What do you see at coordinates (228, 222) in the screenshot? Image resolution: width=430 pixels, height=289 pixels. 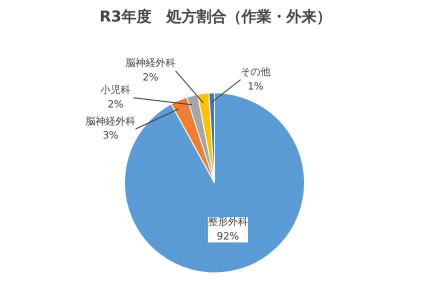 I see `slice-label: 整形外科` at bounding box center [228, 222].